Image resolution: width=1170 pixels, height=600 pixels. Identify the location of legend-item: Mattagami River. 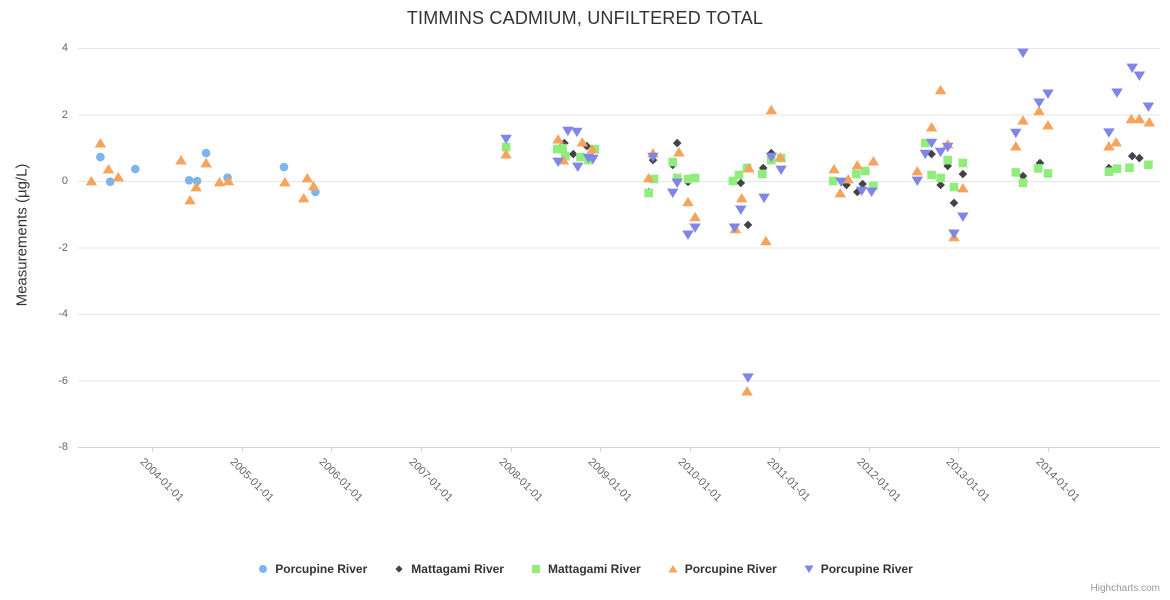
(448, 569).